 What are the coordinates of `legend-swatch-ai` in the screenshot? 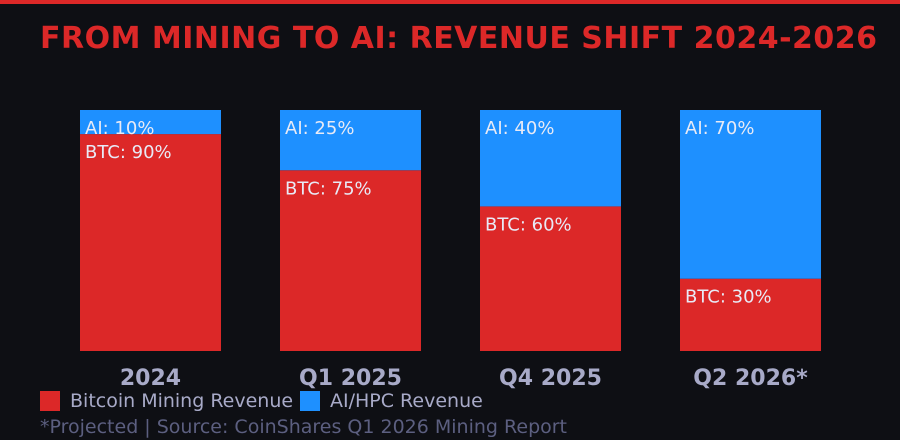 It's located at (310, 401).